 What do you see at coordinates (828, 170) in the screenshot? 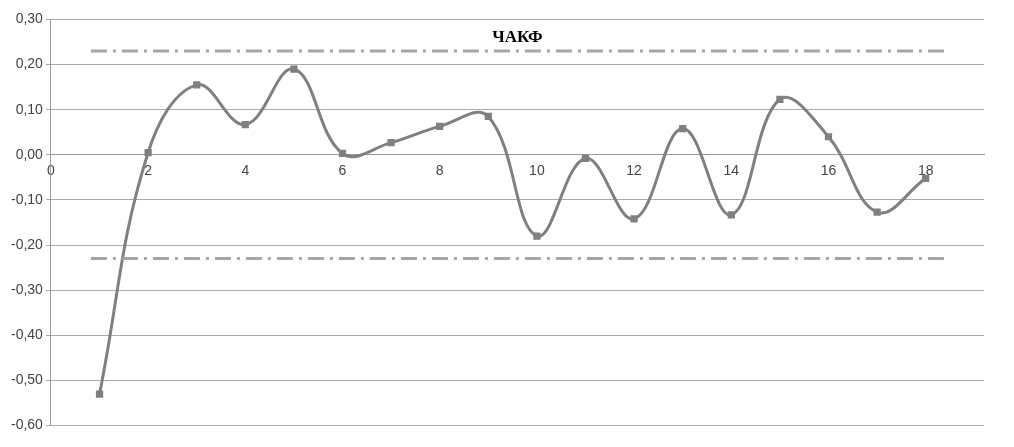
I see `x-tick-label: 16` at bounding box center [828, 170].